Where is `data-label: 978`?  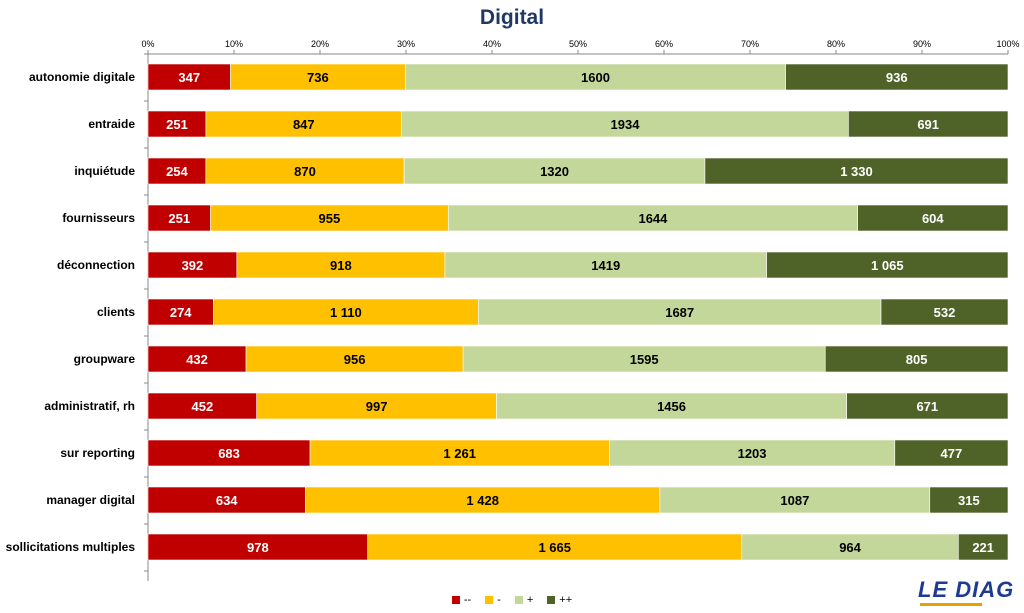 data-label: 978 is located at coordinates (258, 547).